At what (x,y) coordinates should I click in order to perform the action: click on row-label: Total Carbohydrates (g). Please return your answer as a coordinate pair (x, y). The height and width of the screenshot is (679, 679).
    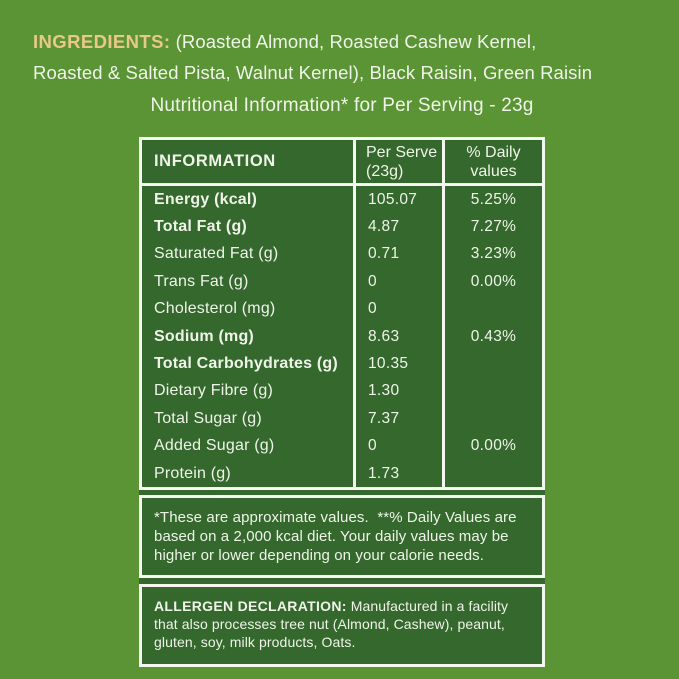
    Looking at the image, I should click on (246, 364).